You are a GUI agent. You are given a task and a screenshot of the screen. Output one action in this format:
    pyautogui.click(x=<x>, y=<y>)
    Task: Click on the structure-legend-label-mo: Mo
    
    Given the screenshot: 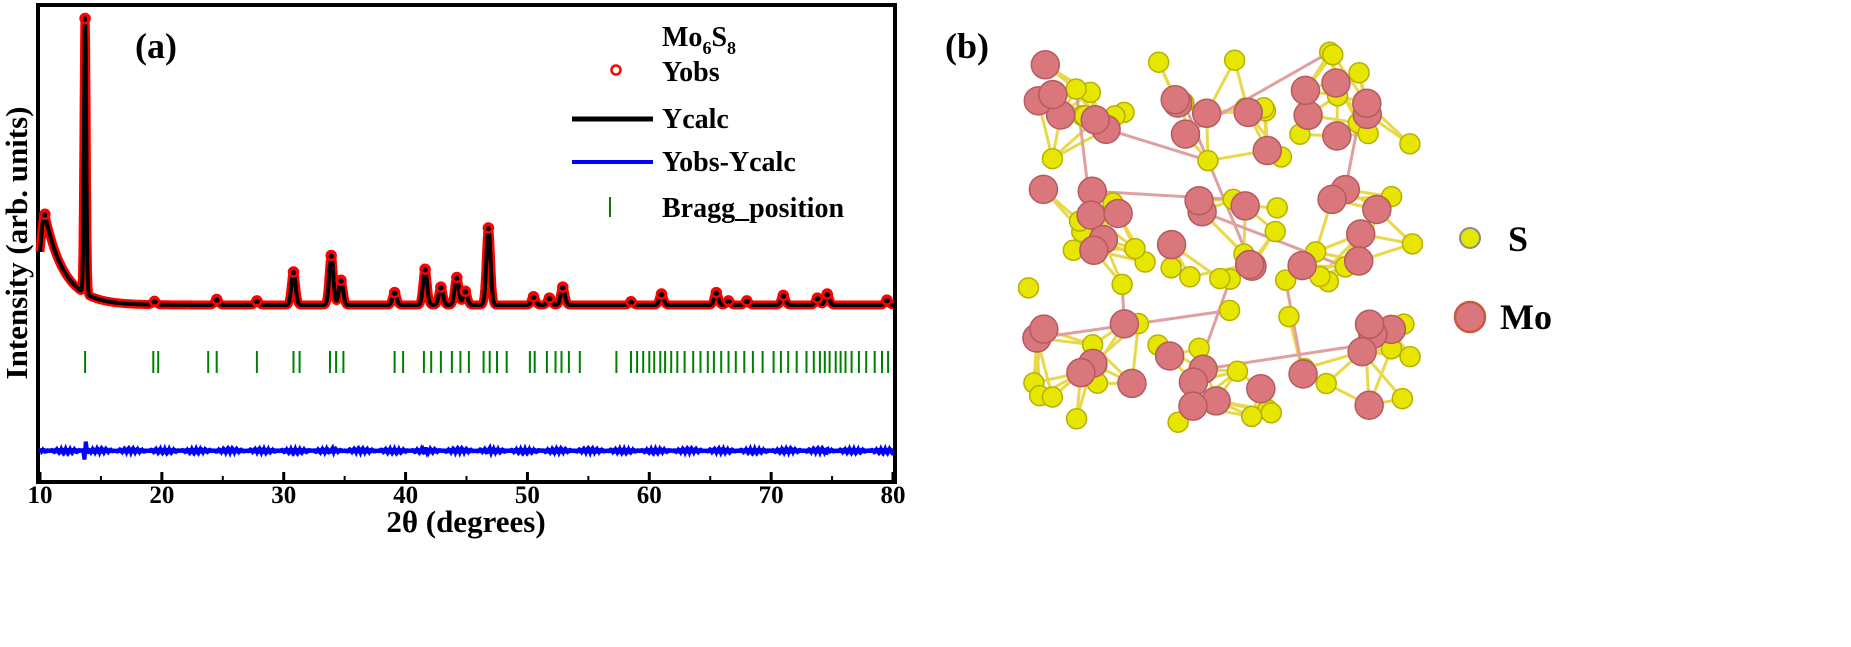 What is the action you would take?
    pyautogui.click(x=1526, y=317)
    